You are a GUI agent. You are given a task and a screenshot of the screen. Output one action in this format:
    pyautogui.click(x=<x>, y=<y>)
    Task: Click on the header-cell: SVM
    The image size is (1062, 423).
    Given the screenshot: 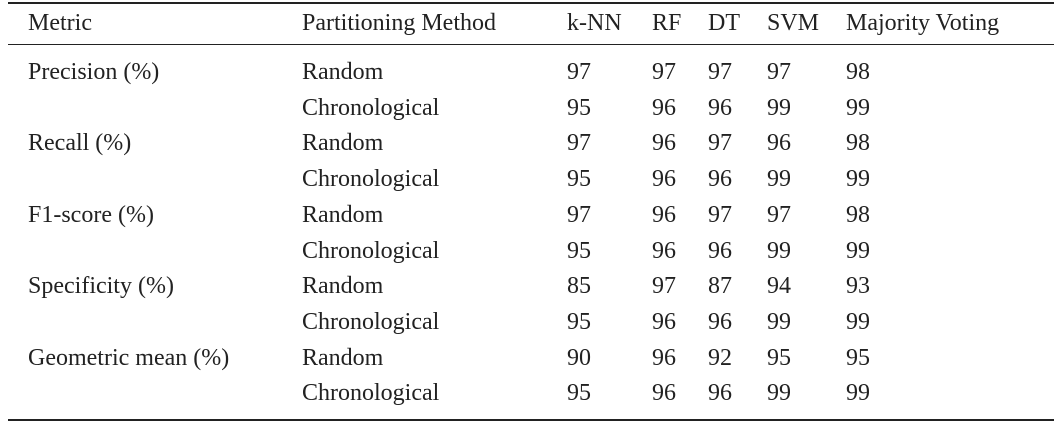 What is the action you would take?
    pyautogui.click(x=793, y=23)
    